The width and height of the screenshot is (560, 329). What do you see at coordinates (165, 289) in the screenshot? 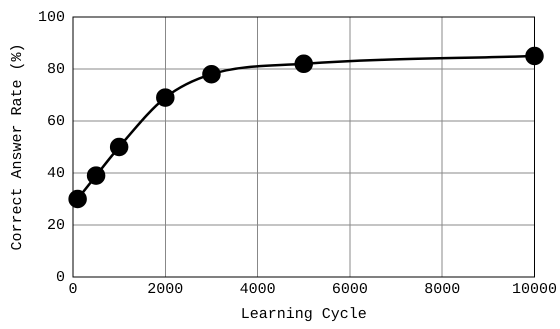
I see `x-tick-label: 2000` at bounding box center [165, 289].